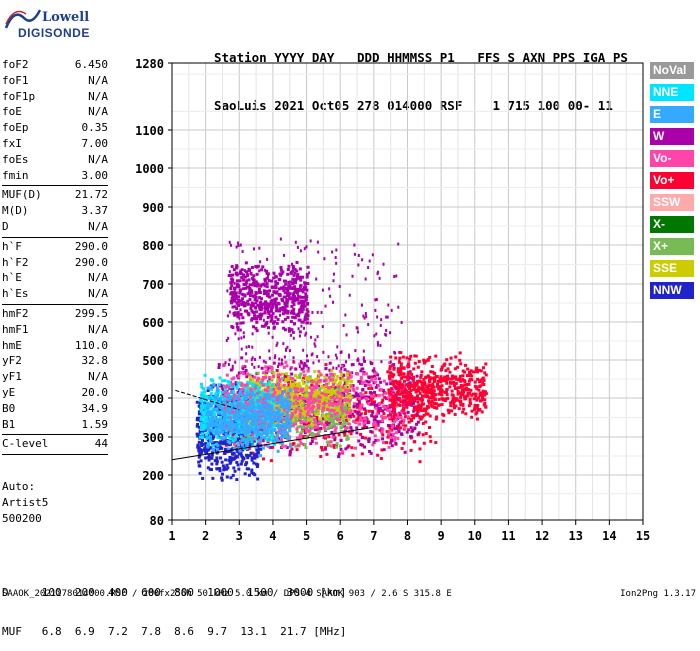 The image size is (700, 651). What do you see at coordinates (153, 285) in the screenshot?
I see `y-tick-label: 700` at bounding box center [153, 285].